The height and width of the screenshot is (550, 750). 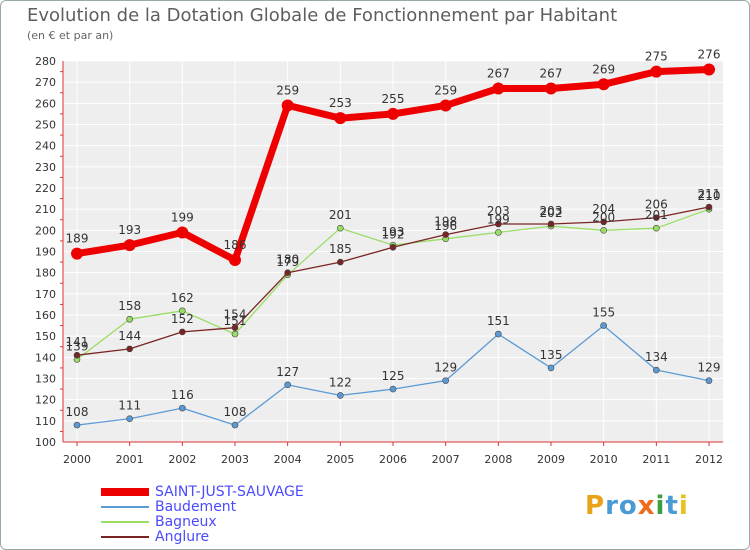 What do you see at coordinates (77, 459) in the screenshot?
I see `x-tick-label: 2000` at bounding box center [77, 459].